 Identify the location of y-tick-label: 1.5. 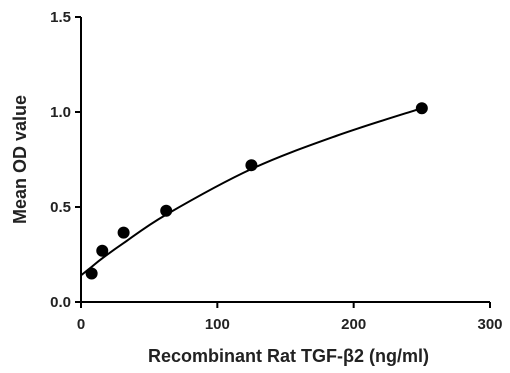
(60, 17).